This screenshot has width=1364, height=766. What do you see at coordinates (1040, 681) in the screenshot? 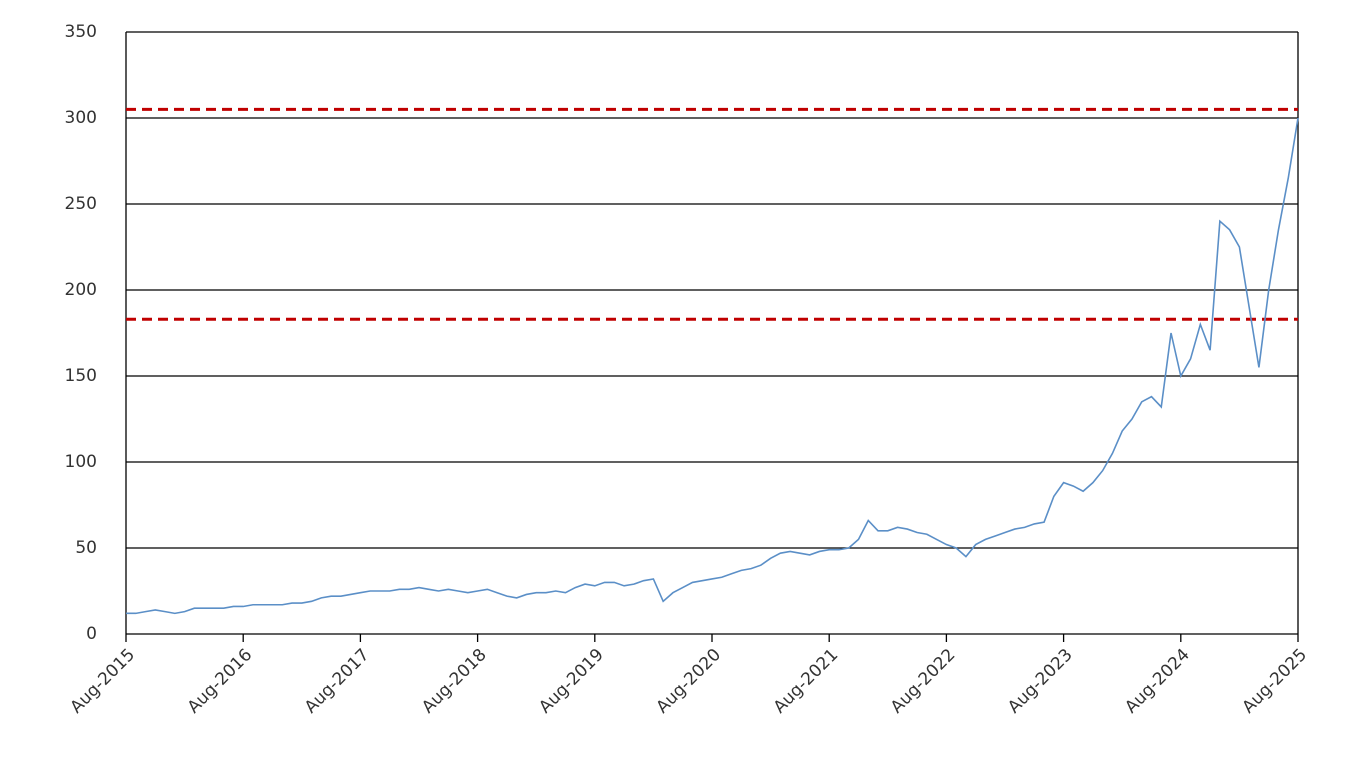
I see `x-tick-label: Aug-2023` at bounding box center [1040, 681].